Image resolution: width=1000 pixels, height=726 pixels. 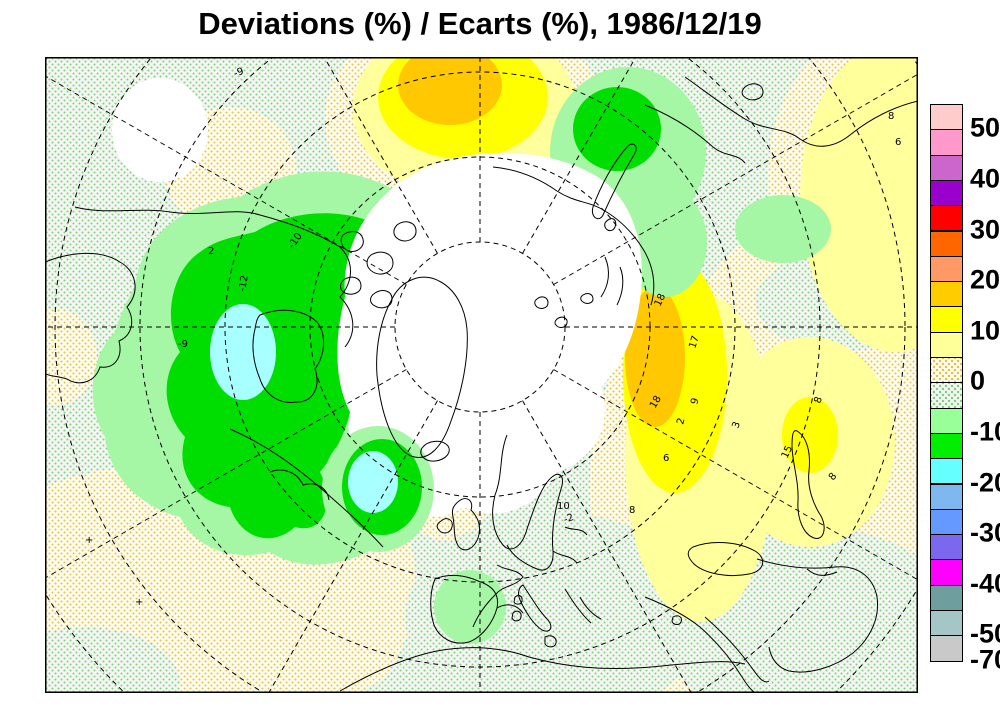 I want to click on page-title: Deviations (%) / Ecarts (%), 1986/12/19, so click(x=480, y=23).